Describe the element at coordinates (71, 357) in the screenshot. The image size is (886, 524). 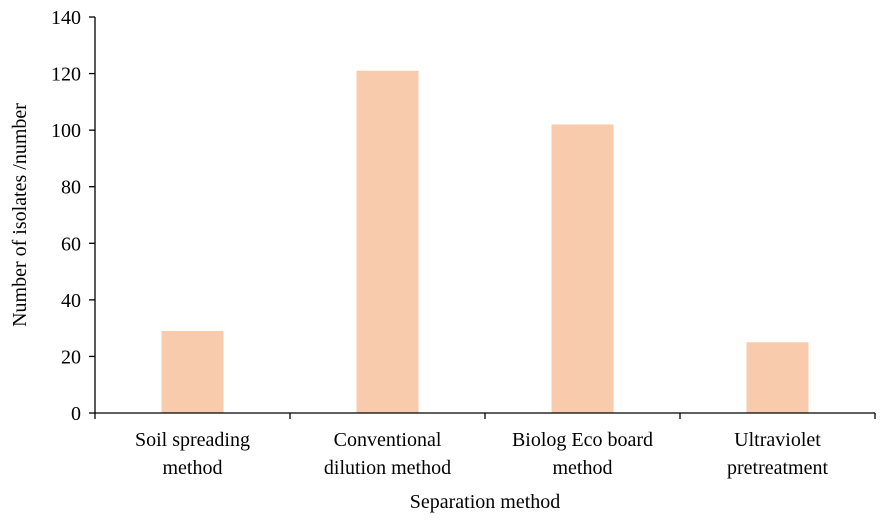
I see `y-tick-label: 20` at that location.